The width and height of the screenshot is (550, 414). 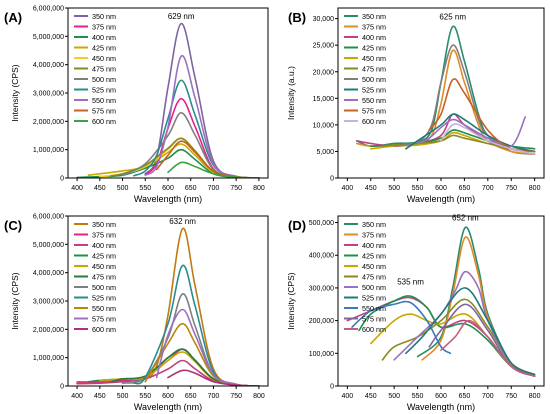 I want to click on y-tick-label: 3,000,000, so click(x=48, y=94).